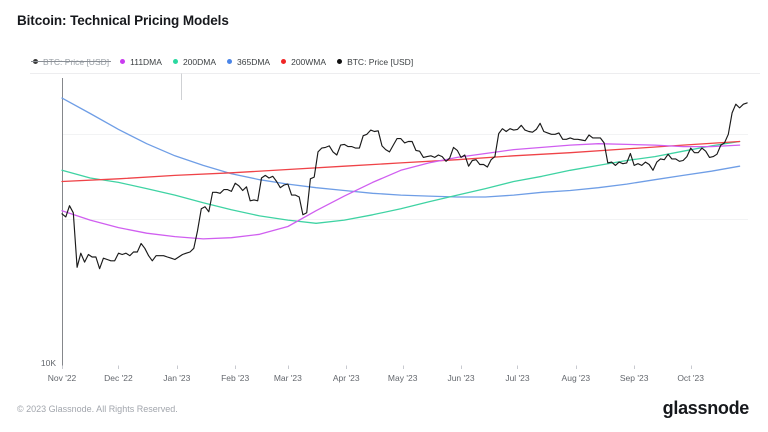 This screenshot has width=768, height=432. I want to click on legend-item-200dma: 200DMA, so click(194, 62).